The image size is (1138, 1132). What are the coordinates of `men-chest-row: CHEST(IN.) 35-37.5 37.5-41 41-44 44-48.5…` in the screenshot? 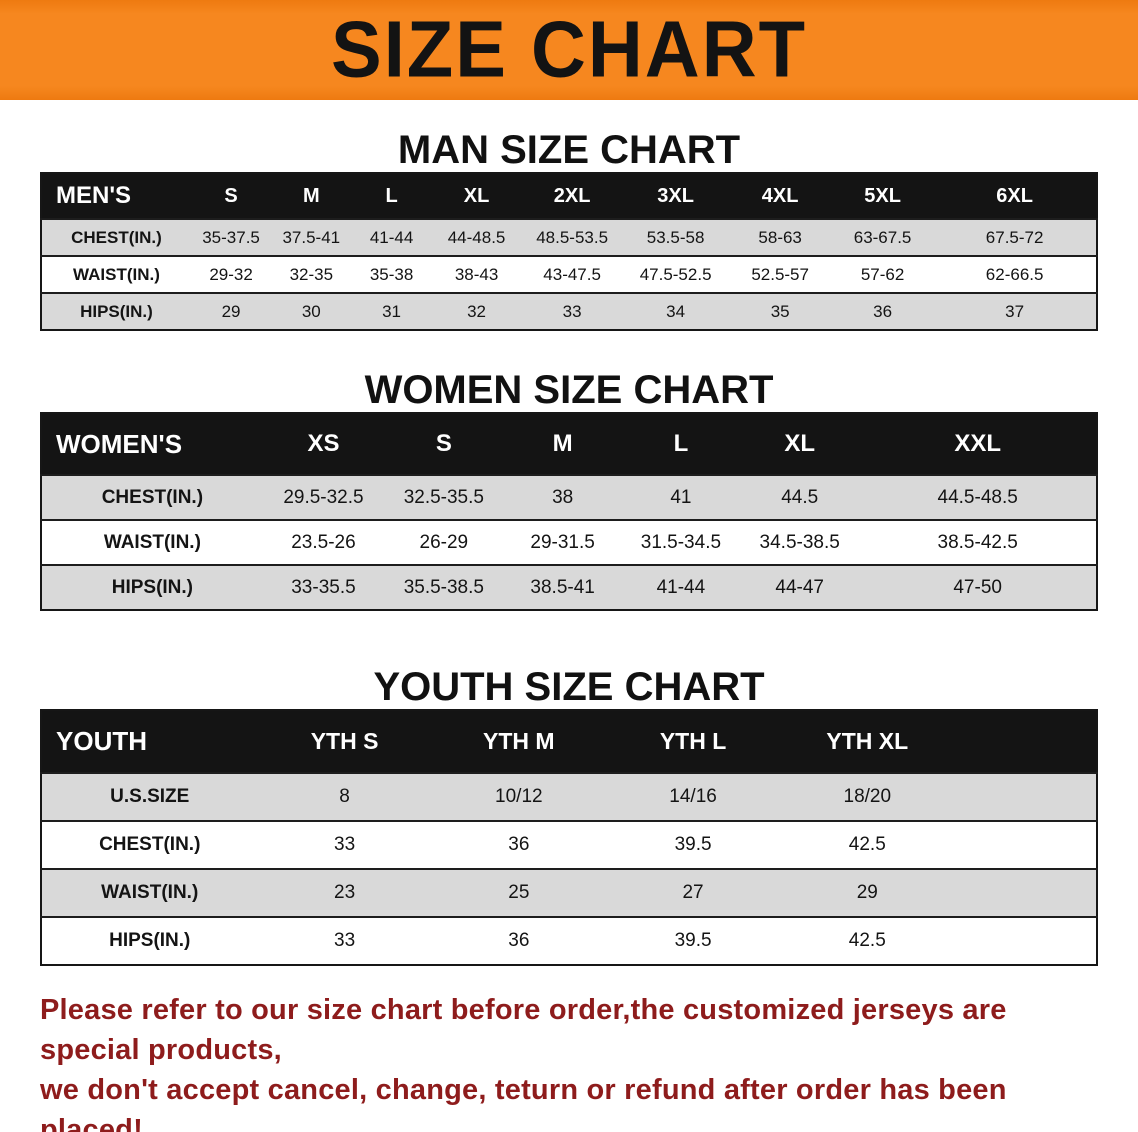 It's located at (569, 237).